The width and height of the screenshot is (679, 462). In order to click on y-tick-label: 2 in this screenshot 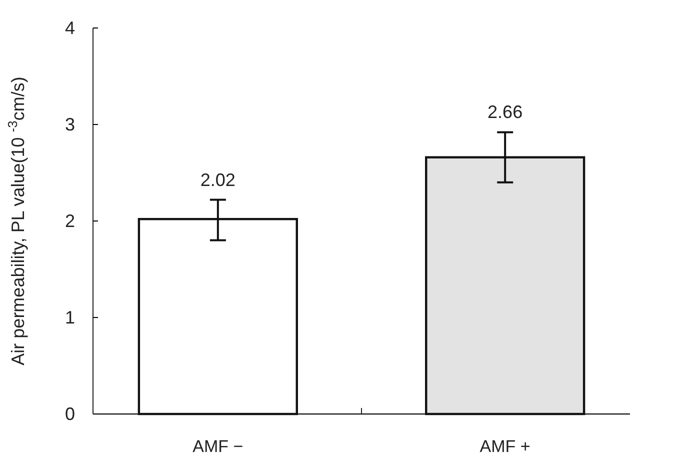, I will do `click(69, 220)`.